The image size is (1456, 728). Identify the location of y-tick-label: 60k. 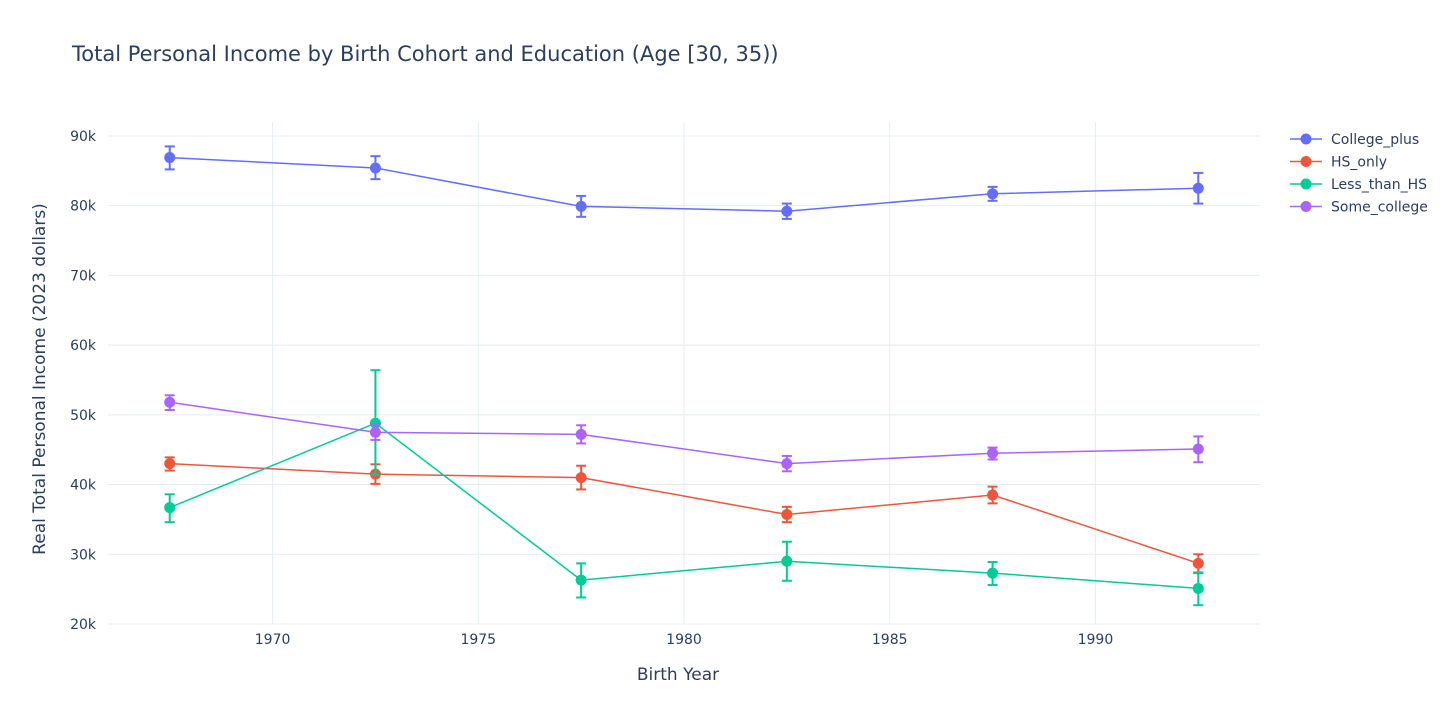
(83, 346).